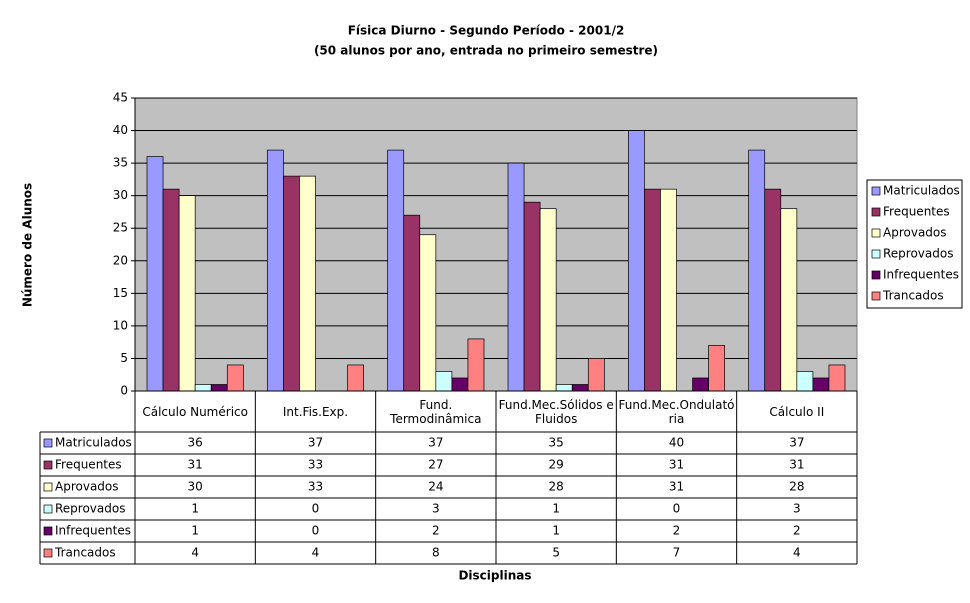  Describe the element at coordinates (486, 31) in the screenshot. I see `chart-title: Física Diurno - Segundo Período - 2001/2` at that location.